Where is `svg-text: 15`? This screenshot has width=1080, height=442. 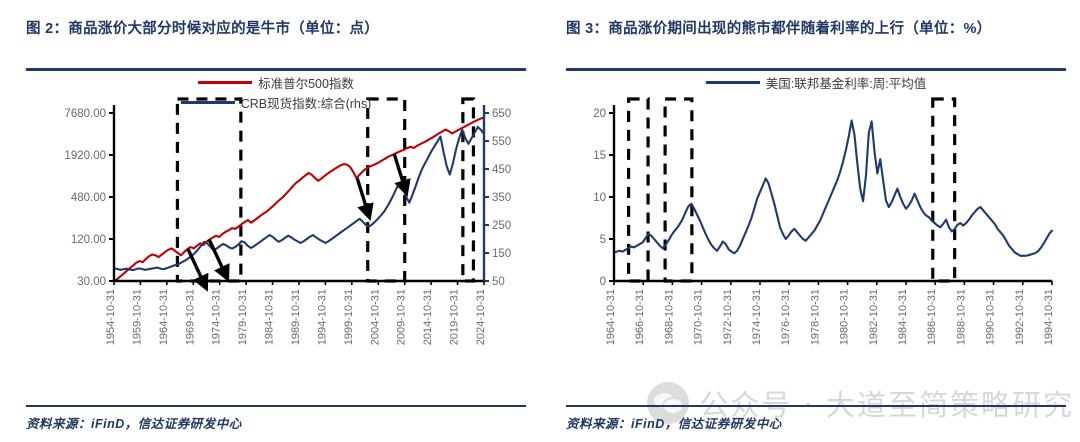
svg-text: 15 is located at coordinates (599, 156).